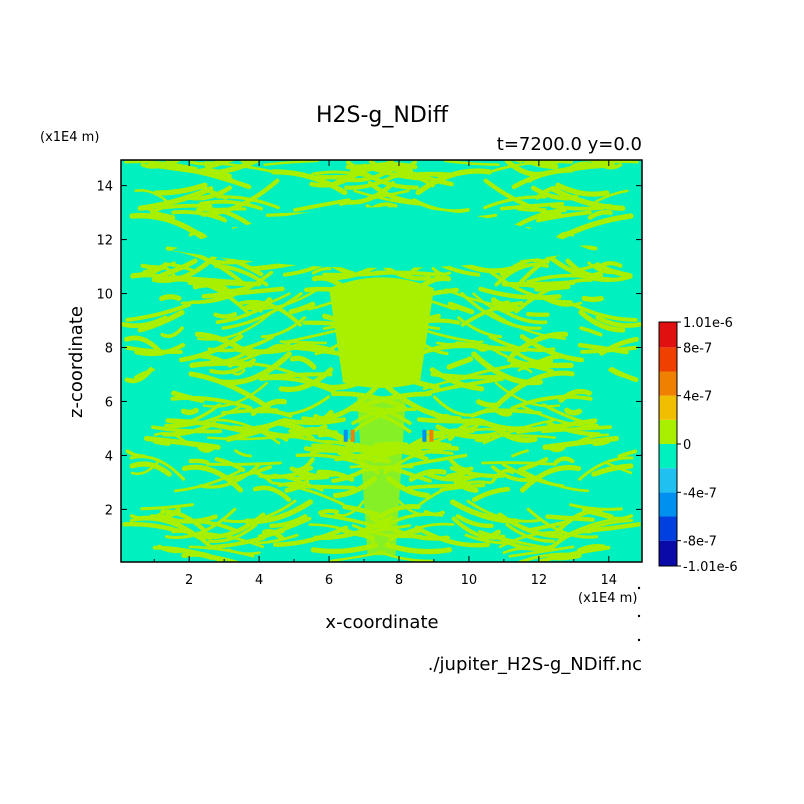 This screenshot has height=804, width=804. I want to click on colorbar-label: -4e-7, so click(700, 493).